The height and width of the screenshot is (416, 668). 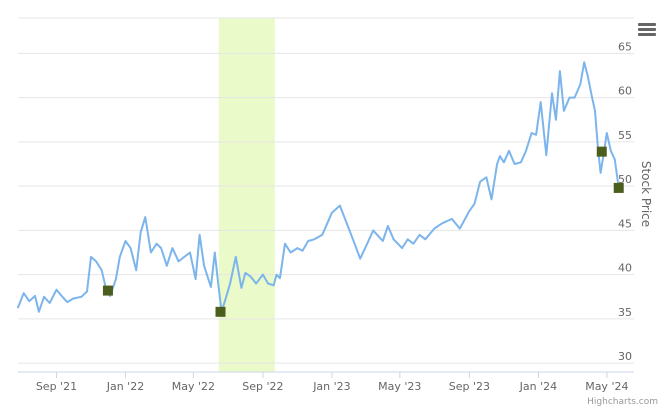 What do you see at coordinates (647, 29) in the screenshot?
I see `hamburger-menu-icon` at bounding box center [647, 29].